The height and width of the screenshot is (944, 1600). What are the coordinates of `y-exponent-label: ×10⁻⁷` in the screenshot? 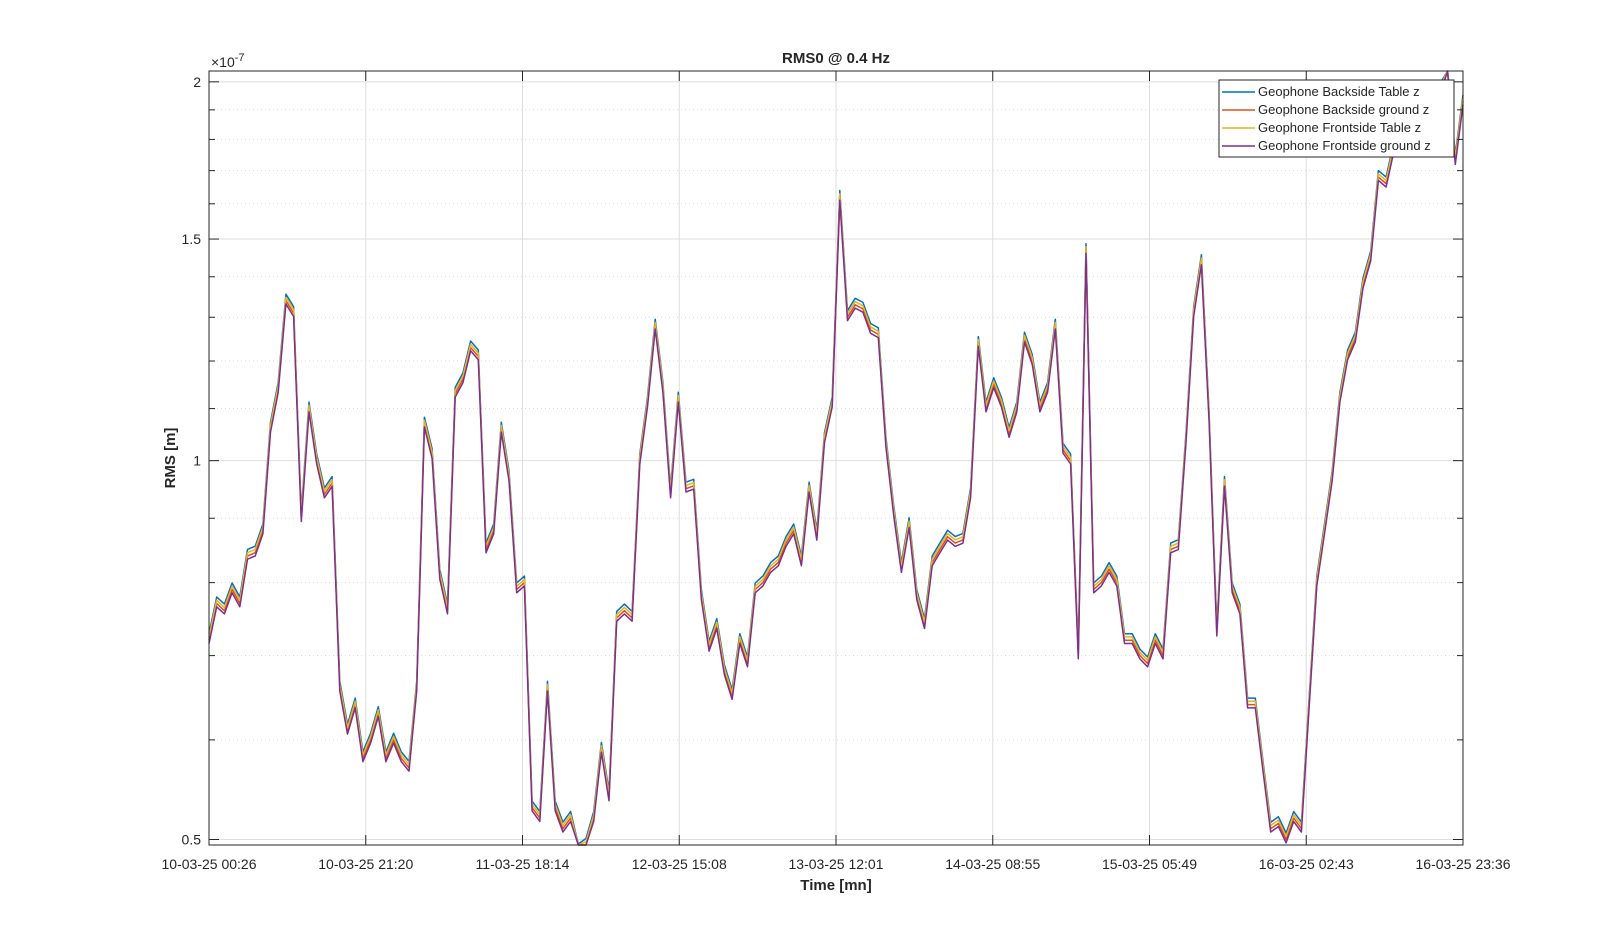 It's located at (228, 61).